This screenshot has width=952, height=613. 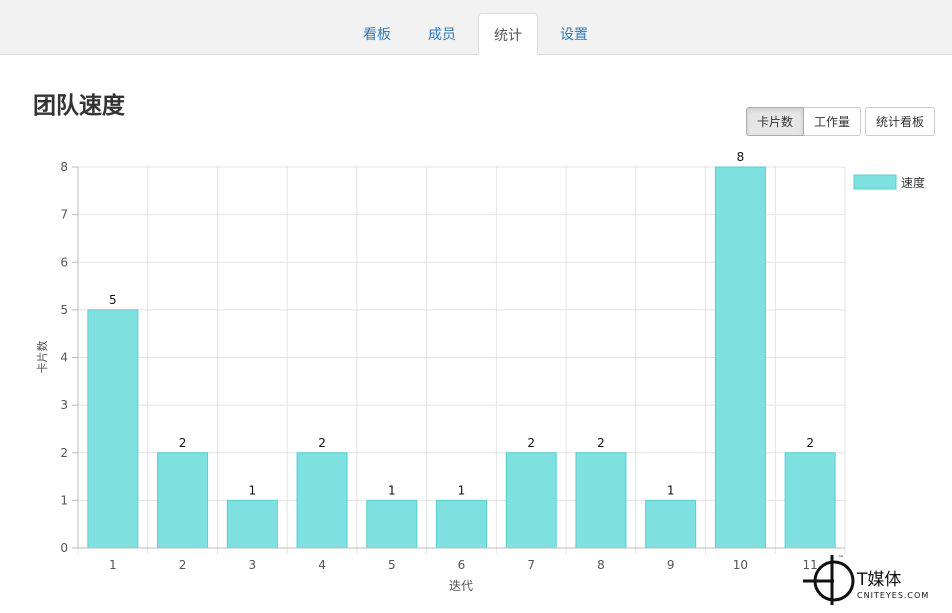 I want to click on x-axis-label: 迭代, so click(x=461, y=586).